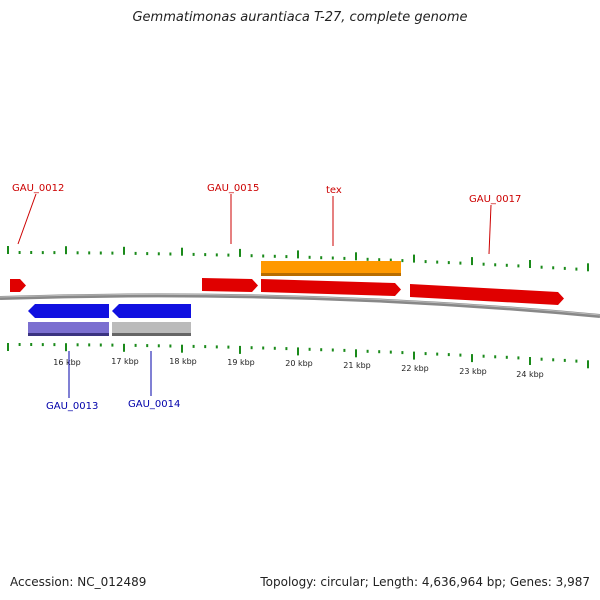  Describe the element at coordinates (334, 190) in the screenshot. I see `gene-label-tex: tex` at that location.